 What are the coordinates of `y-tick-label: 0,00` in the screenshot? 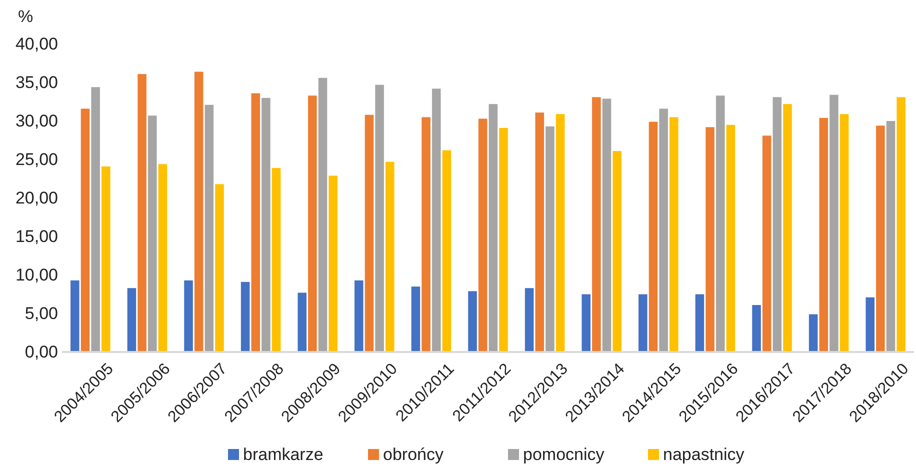 It's located at (41, 352).